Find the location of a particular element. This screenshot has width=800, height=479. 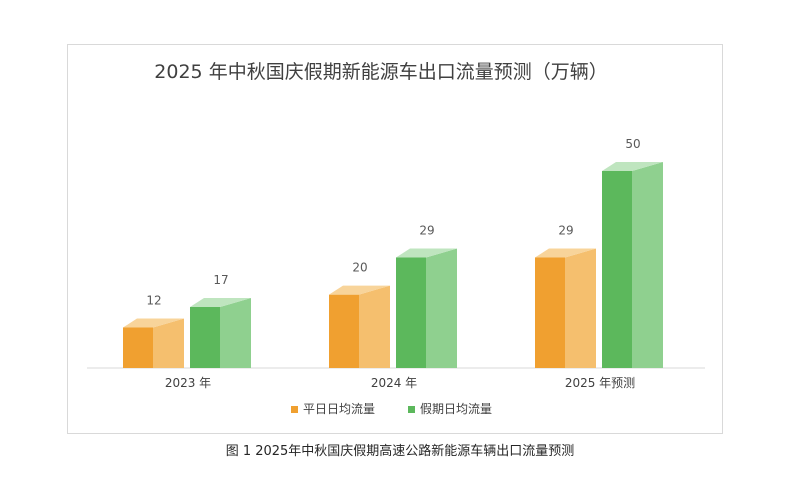

chart-title: 2025 年中秋国庆假期新能源车出口流量预测（万辆） is located at coordinates (380, 72).